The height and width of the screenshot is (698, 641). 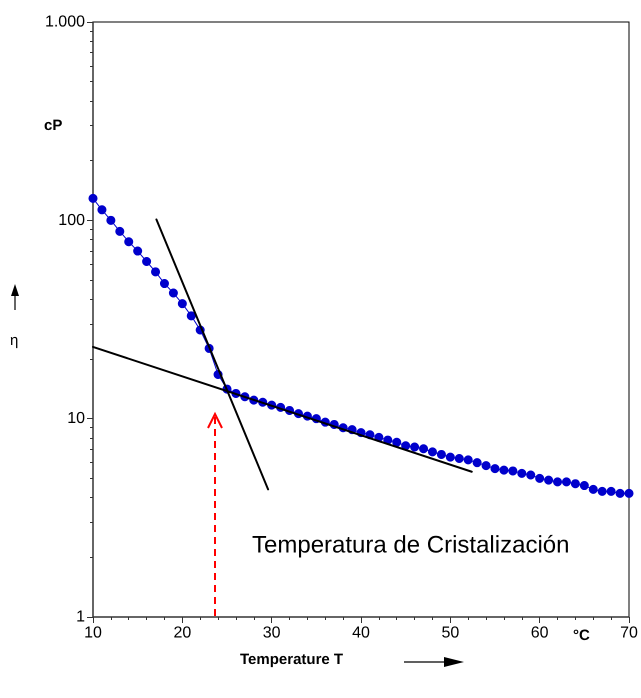 I want to click on x-axis-title: Temperature T, so click(x=292, y=659).